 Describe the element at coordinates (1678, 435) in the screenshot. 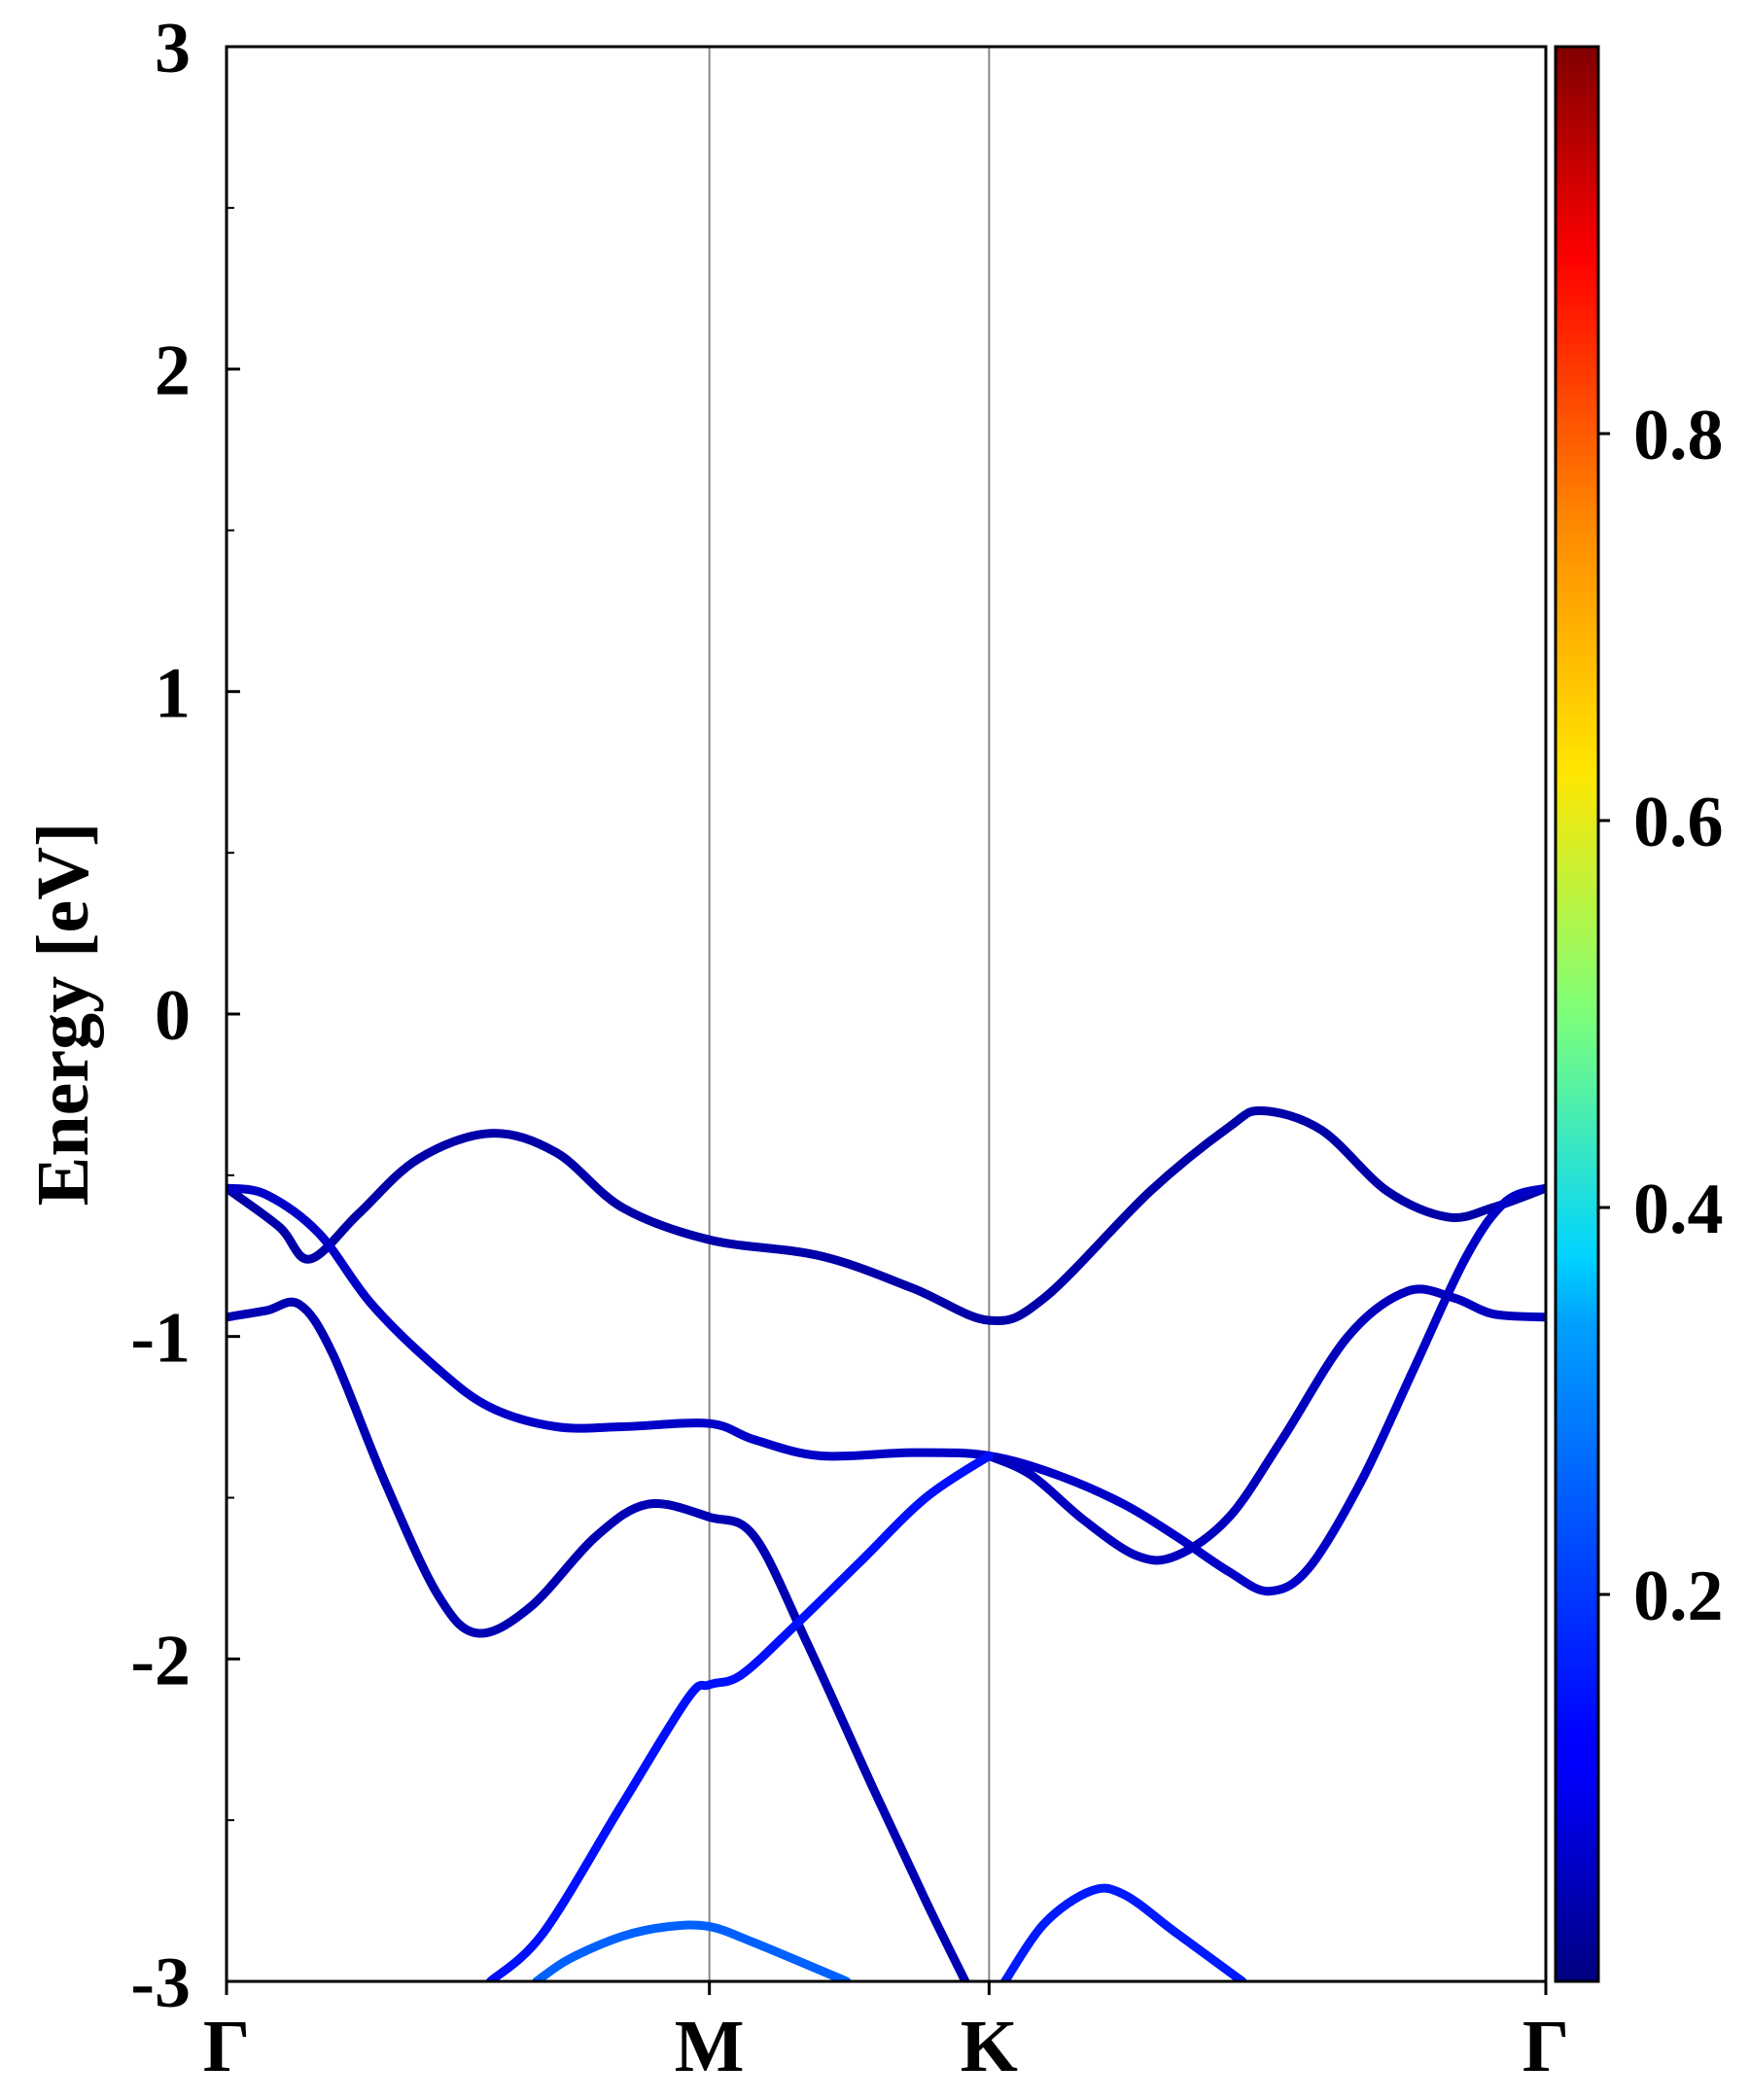

I see `colorbar-tick-label: 0.8` at that location.